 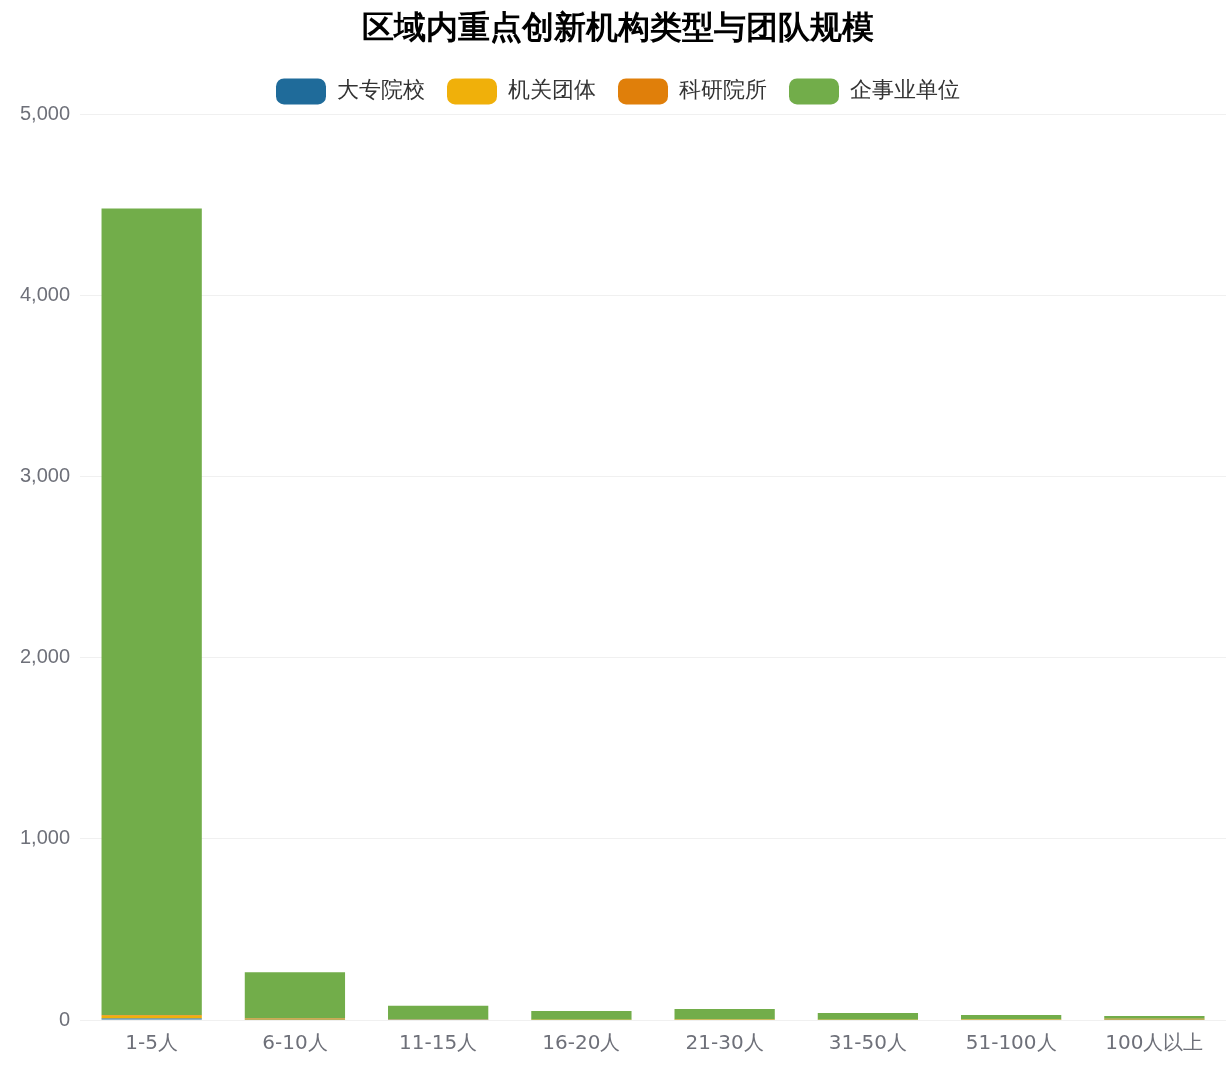 I want to click on x-tick-label: 6-10人, so click(x=295, y=1042).